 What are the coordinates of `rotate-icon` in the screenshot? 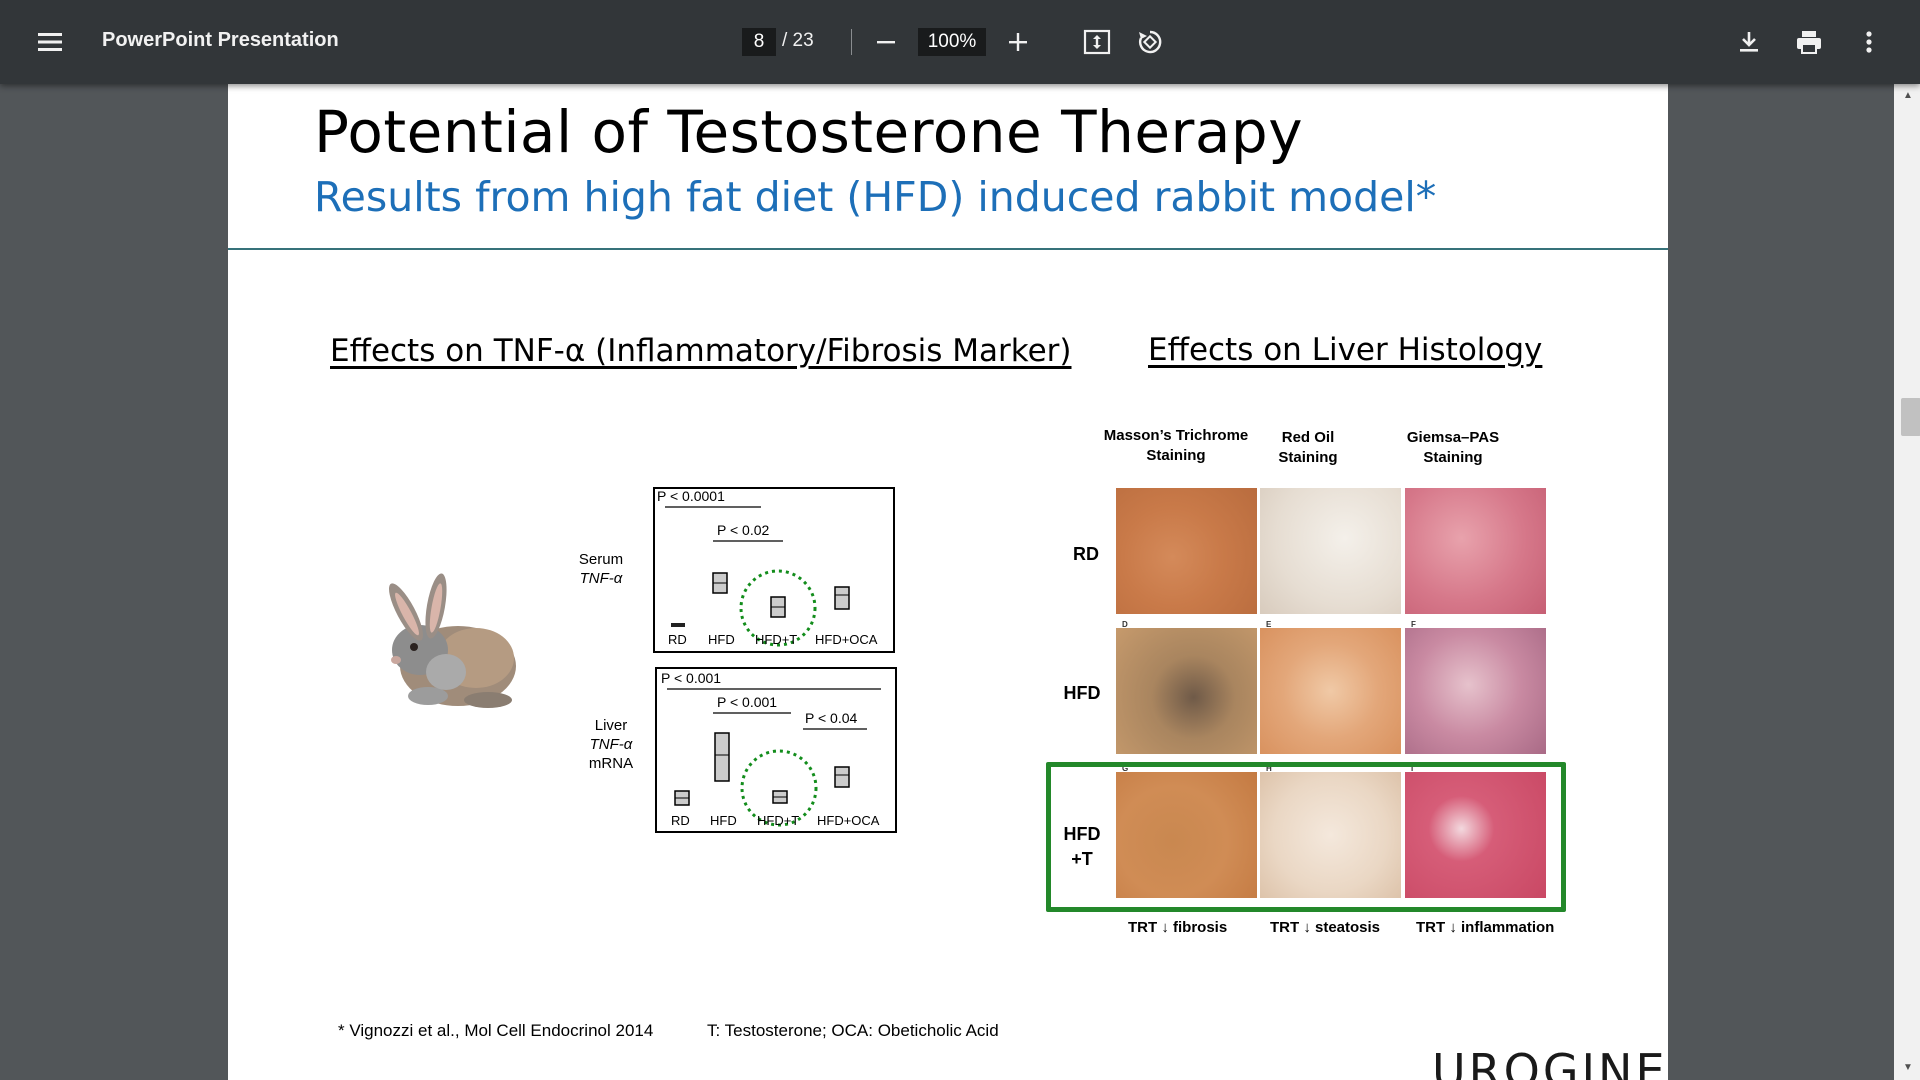 It's located at (1150, 42).